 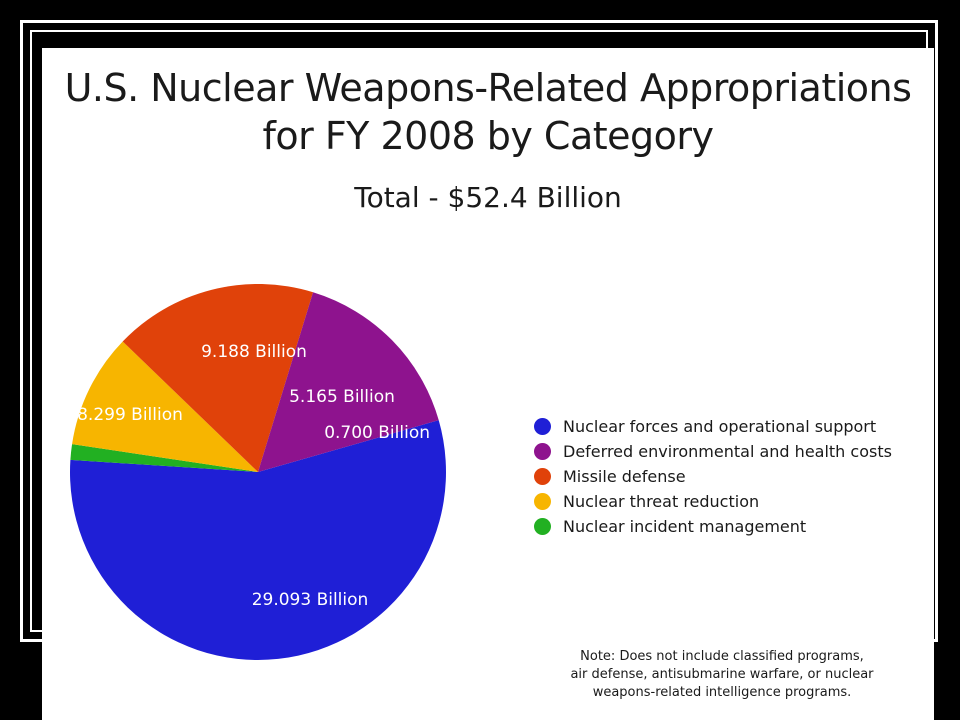 What do you see at coordinates (661, 501) in the screenshot?
I see `legend-label: Nuclear threat reduction` at bounding box center [661, 501].